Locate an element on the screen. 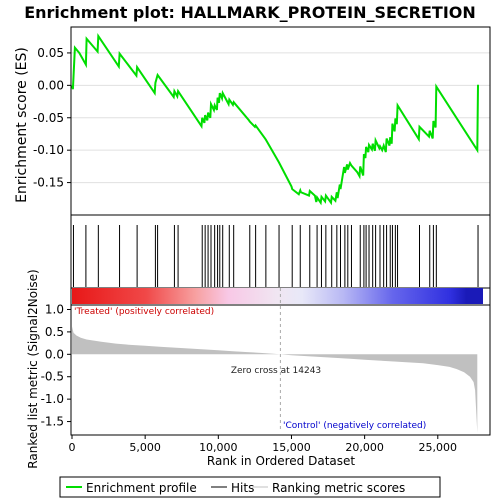 The height and width of the screenshot is (500, 500). metric-x-ticks: 0 5,000 10,000 15,000 20,000 25,000 is located at coordinates (263, 444).